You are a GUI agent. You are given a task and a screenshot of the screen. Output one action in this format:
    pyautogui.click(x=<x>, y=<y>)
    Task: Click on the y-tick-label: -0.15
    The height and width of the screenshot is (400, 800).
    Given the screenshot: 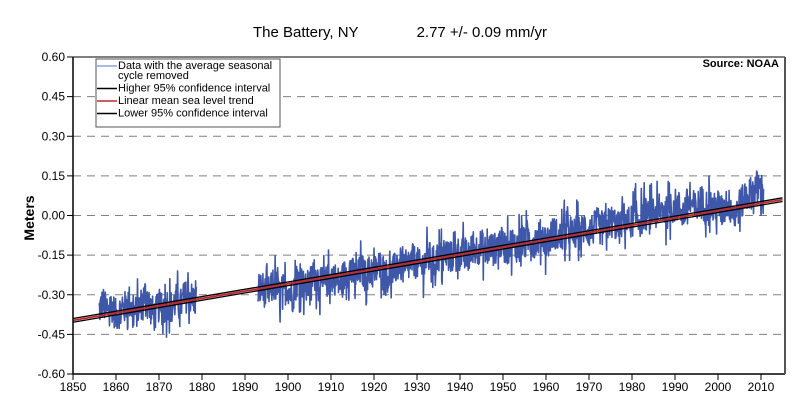 What is the action you would take?
    pyautogui.click(x=52, y=255)
    